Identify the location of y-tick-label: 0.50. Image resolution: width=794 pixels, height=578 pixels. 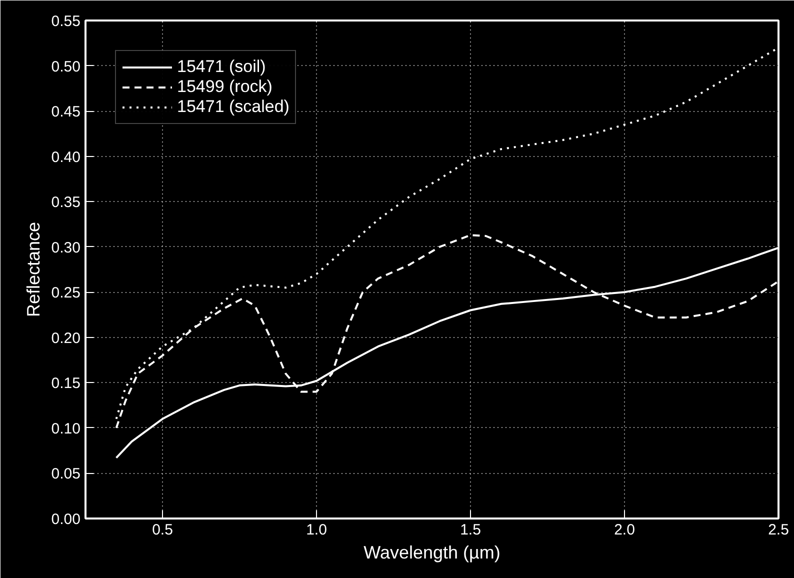
(66, 67).